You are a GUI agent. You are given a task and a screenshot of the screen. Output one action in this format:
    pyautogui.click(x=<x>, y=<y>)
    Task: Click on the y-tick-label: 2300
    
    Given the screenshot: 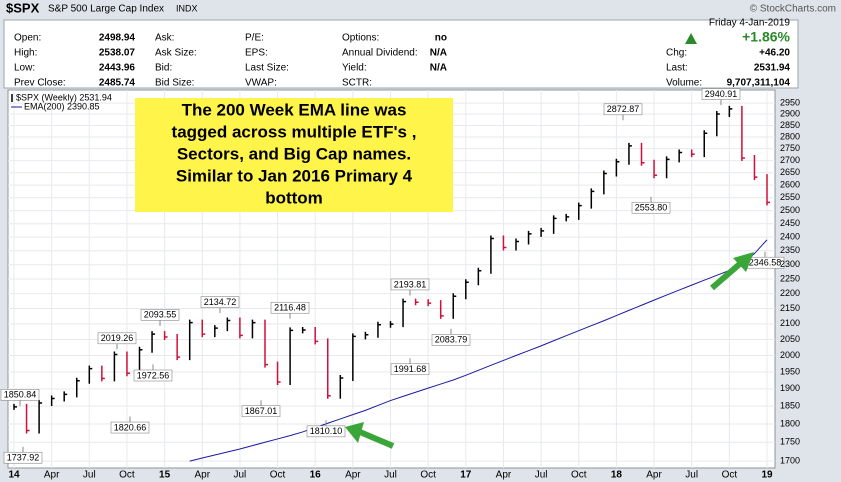 What is the action you would take?
    pyautogui.click(x=790, y=264)
    